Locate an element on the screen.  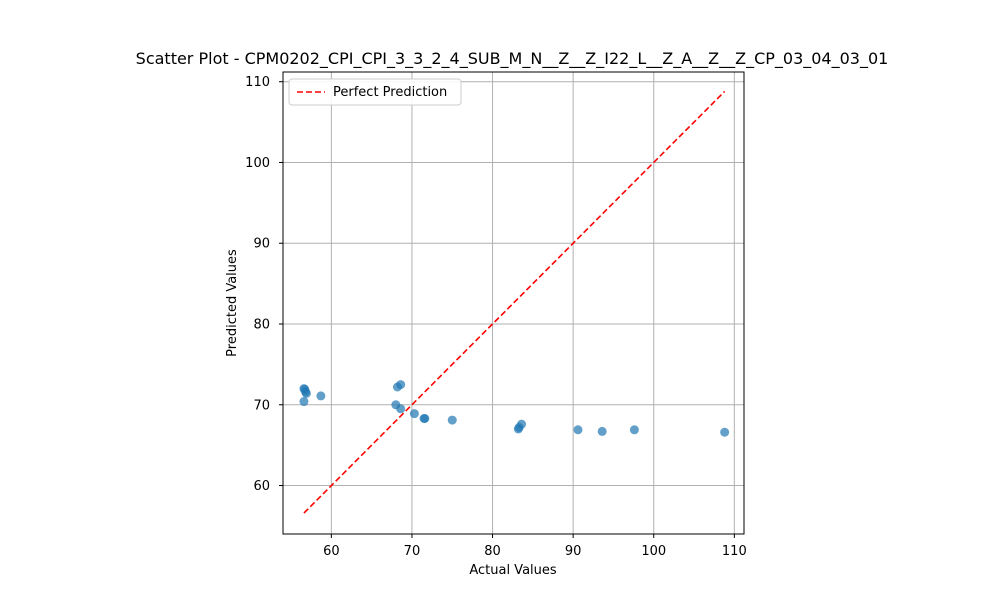
y-axis-ticks: 60 70 80 90 100 110 is located at coordinates (264, 284).